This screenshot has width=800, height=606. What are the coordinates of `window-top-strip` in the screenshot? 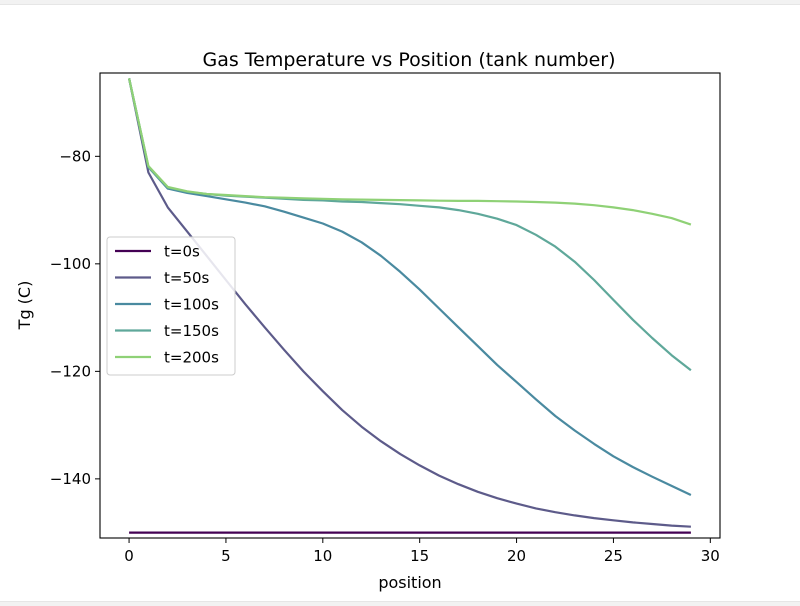 It's located at (400, 2).